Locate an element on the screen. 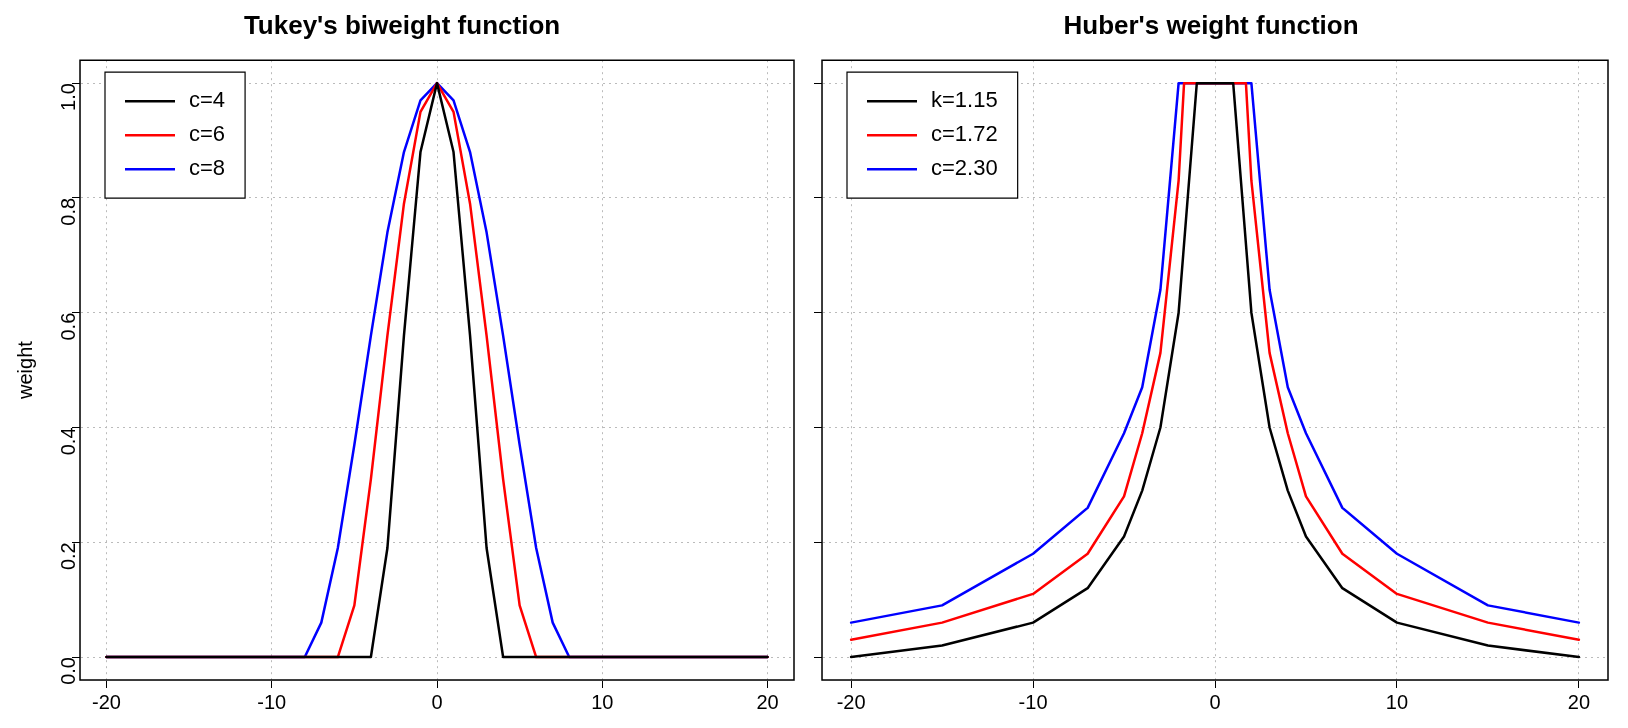  legend-label: k=1.15 is located at coordinates (964, 100).